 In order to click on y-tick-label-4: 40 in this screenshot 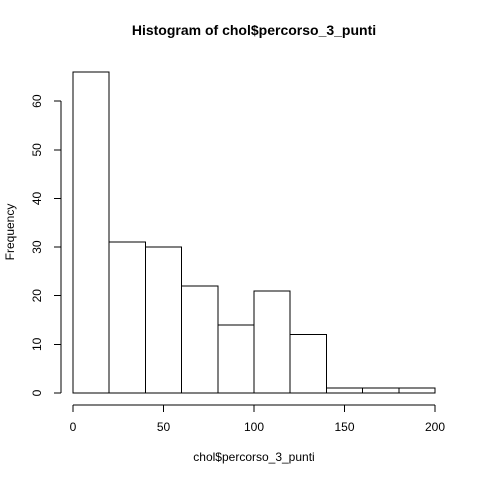, I will do `click(37, 198)`.